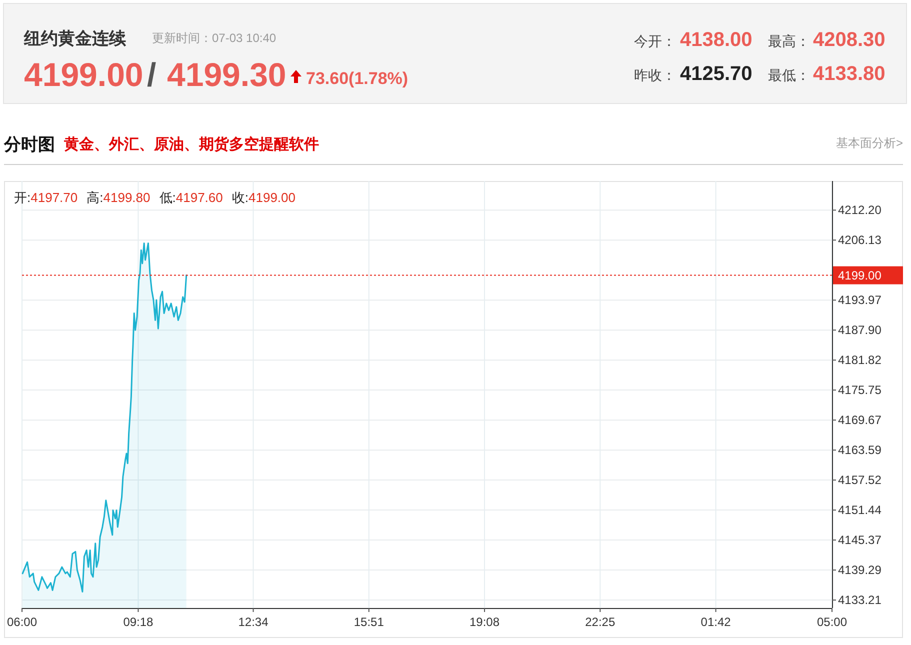  Describe the element at coordinates (860, 480) in the screenshot. I see `y-tick-label: 4157.52` at that location.